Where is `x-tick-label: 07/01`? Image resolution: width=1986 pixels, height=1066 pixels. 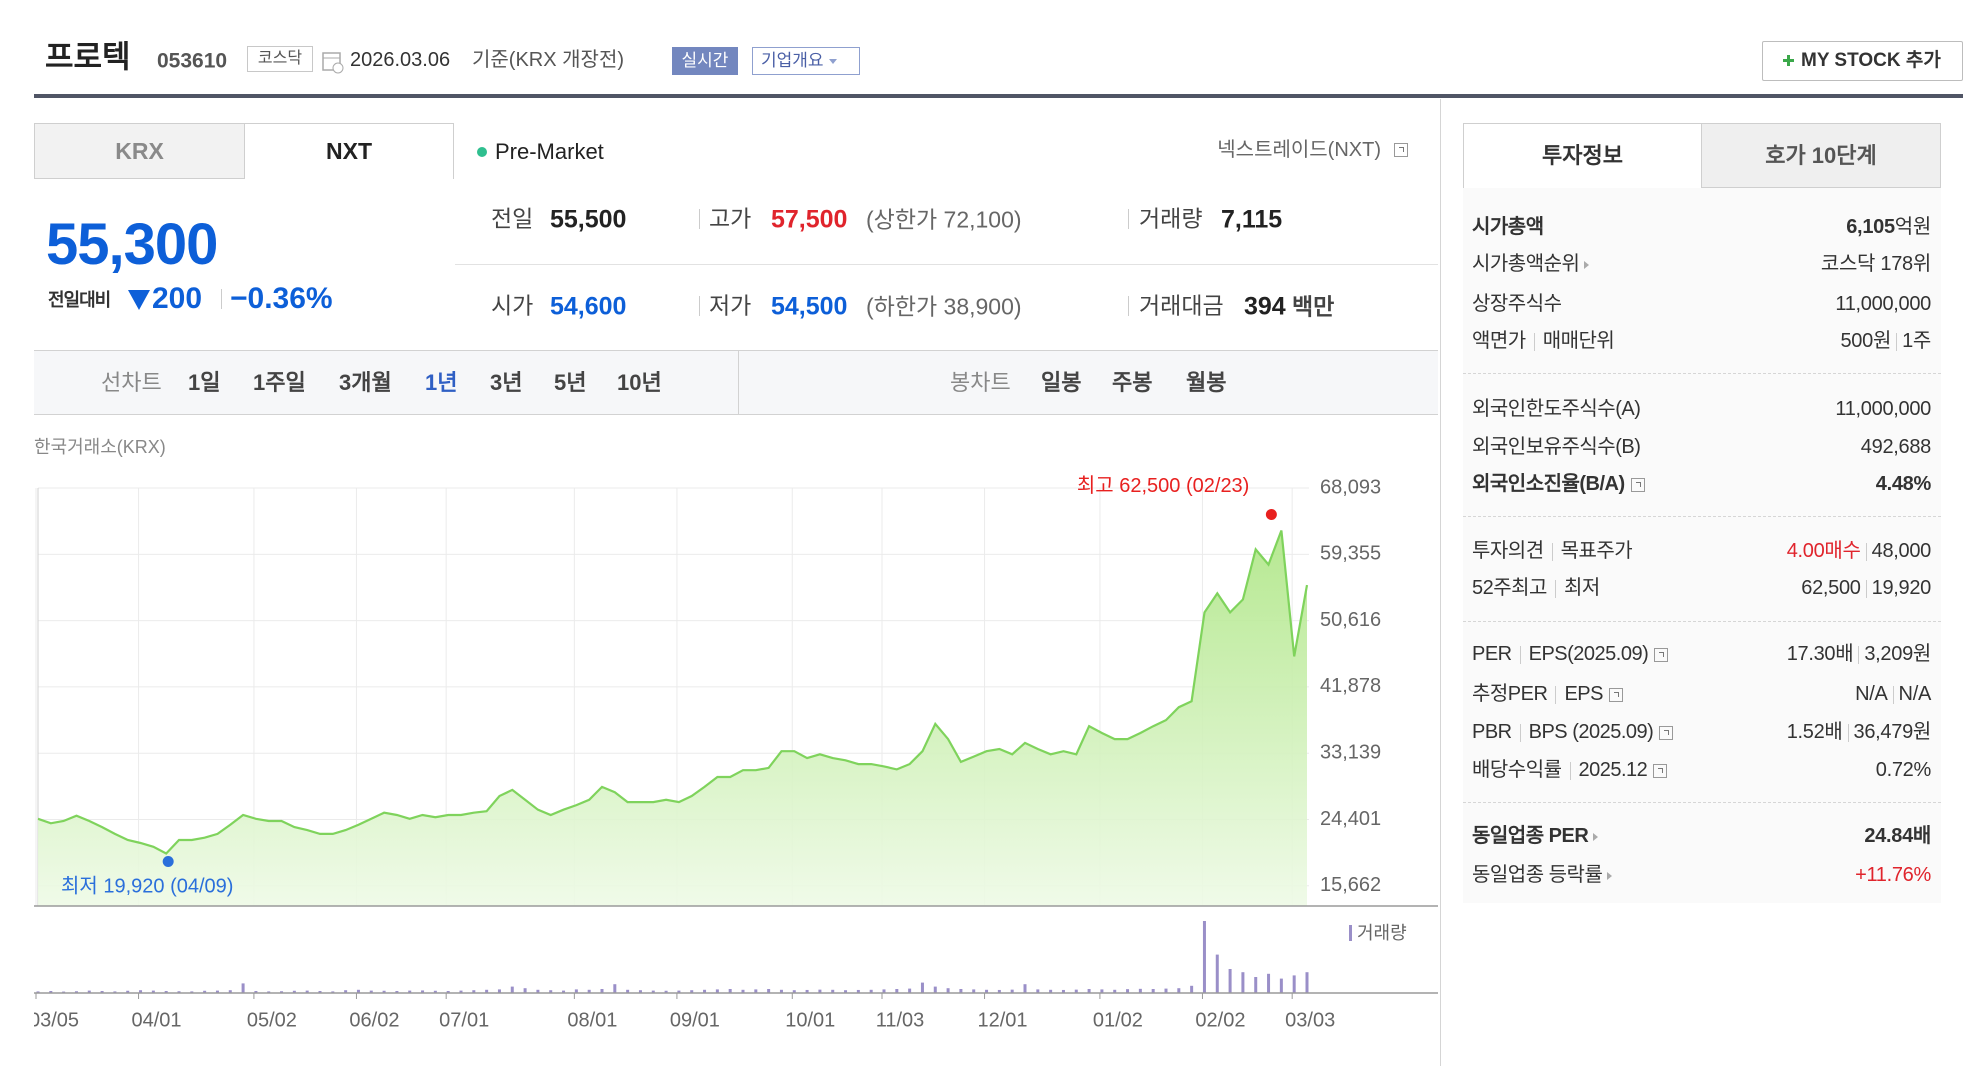 x-tick-label: 07/01 is located at coordinates (464, 1020).